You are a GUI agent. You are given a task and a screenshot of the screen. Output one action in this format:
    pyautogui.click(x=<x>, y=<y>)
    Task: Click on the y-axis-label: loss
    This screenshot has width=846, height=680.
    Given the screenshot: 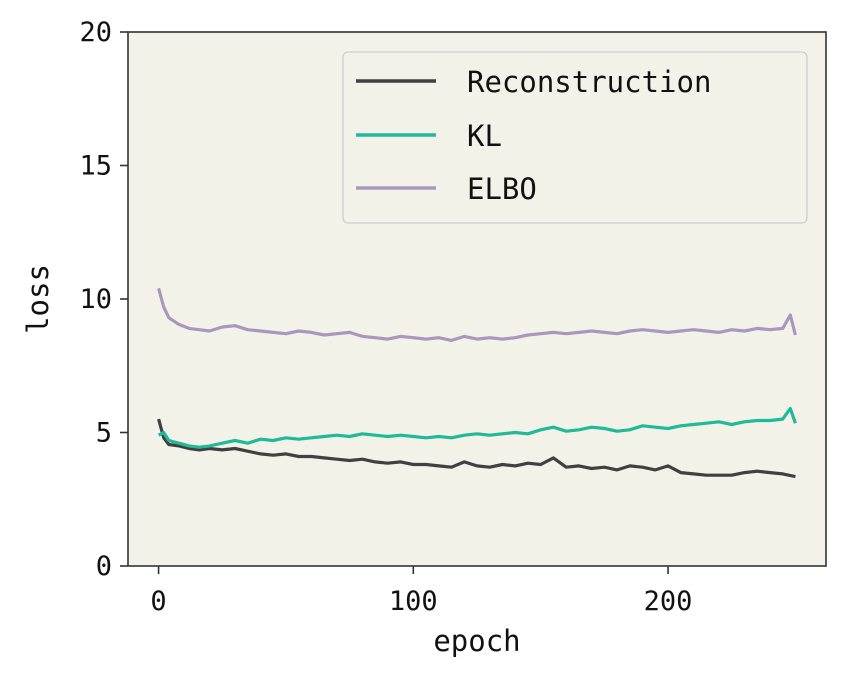 What is the action you would take?
    pyautogui.click(x=38, y=299)
    